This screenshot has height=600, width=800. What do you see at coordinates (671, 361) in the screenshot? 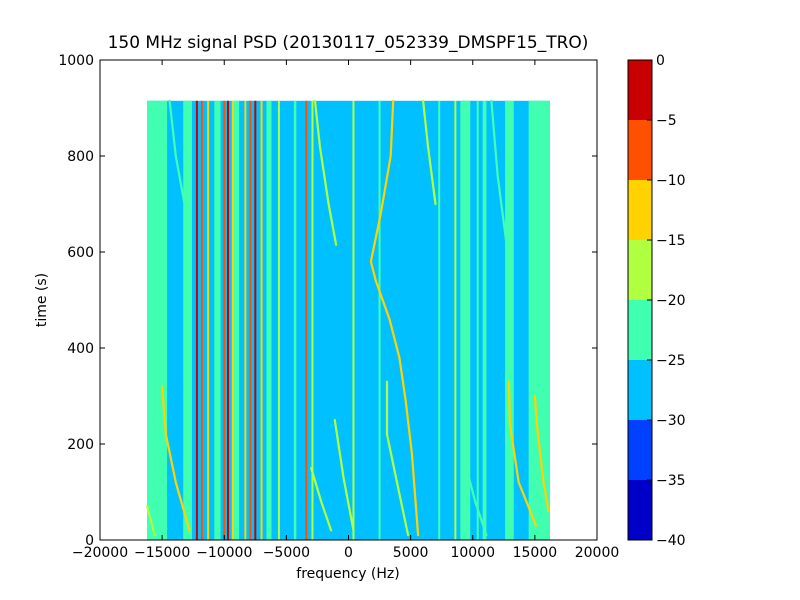
I see `colorbar-tick-label: −25` at bounding box center [671, 361].